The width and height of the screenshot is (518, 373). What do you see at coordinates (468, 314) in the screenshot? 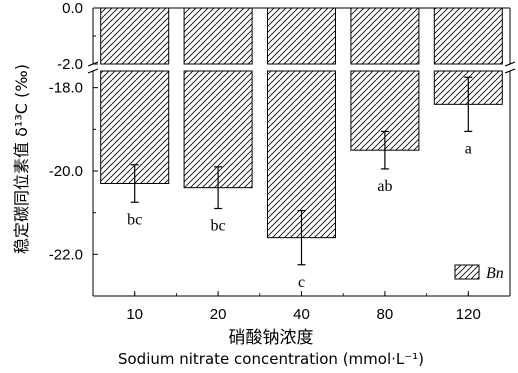
I see `x-tick-label: 120` at bounding box center [468, 314].